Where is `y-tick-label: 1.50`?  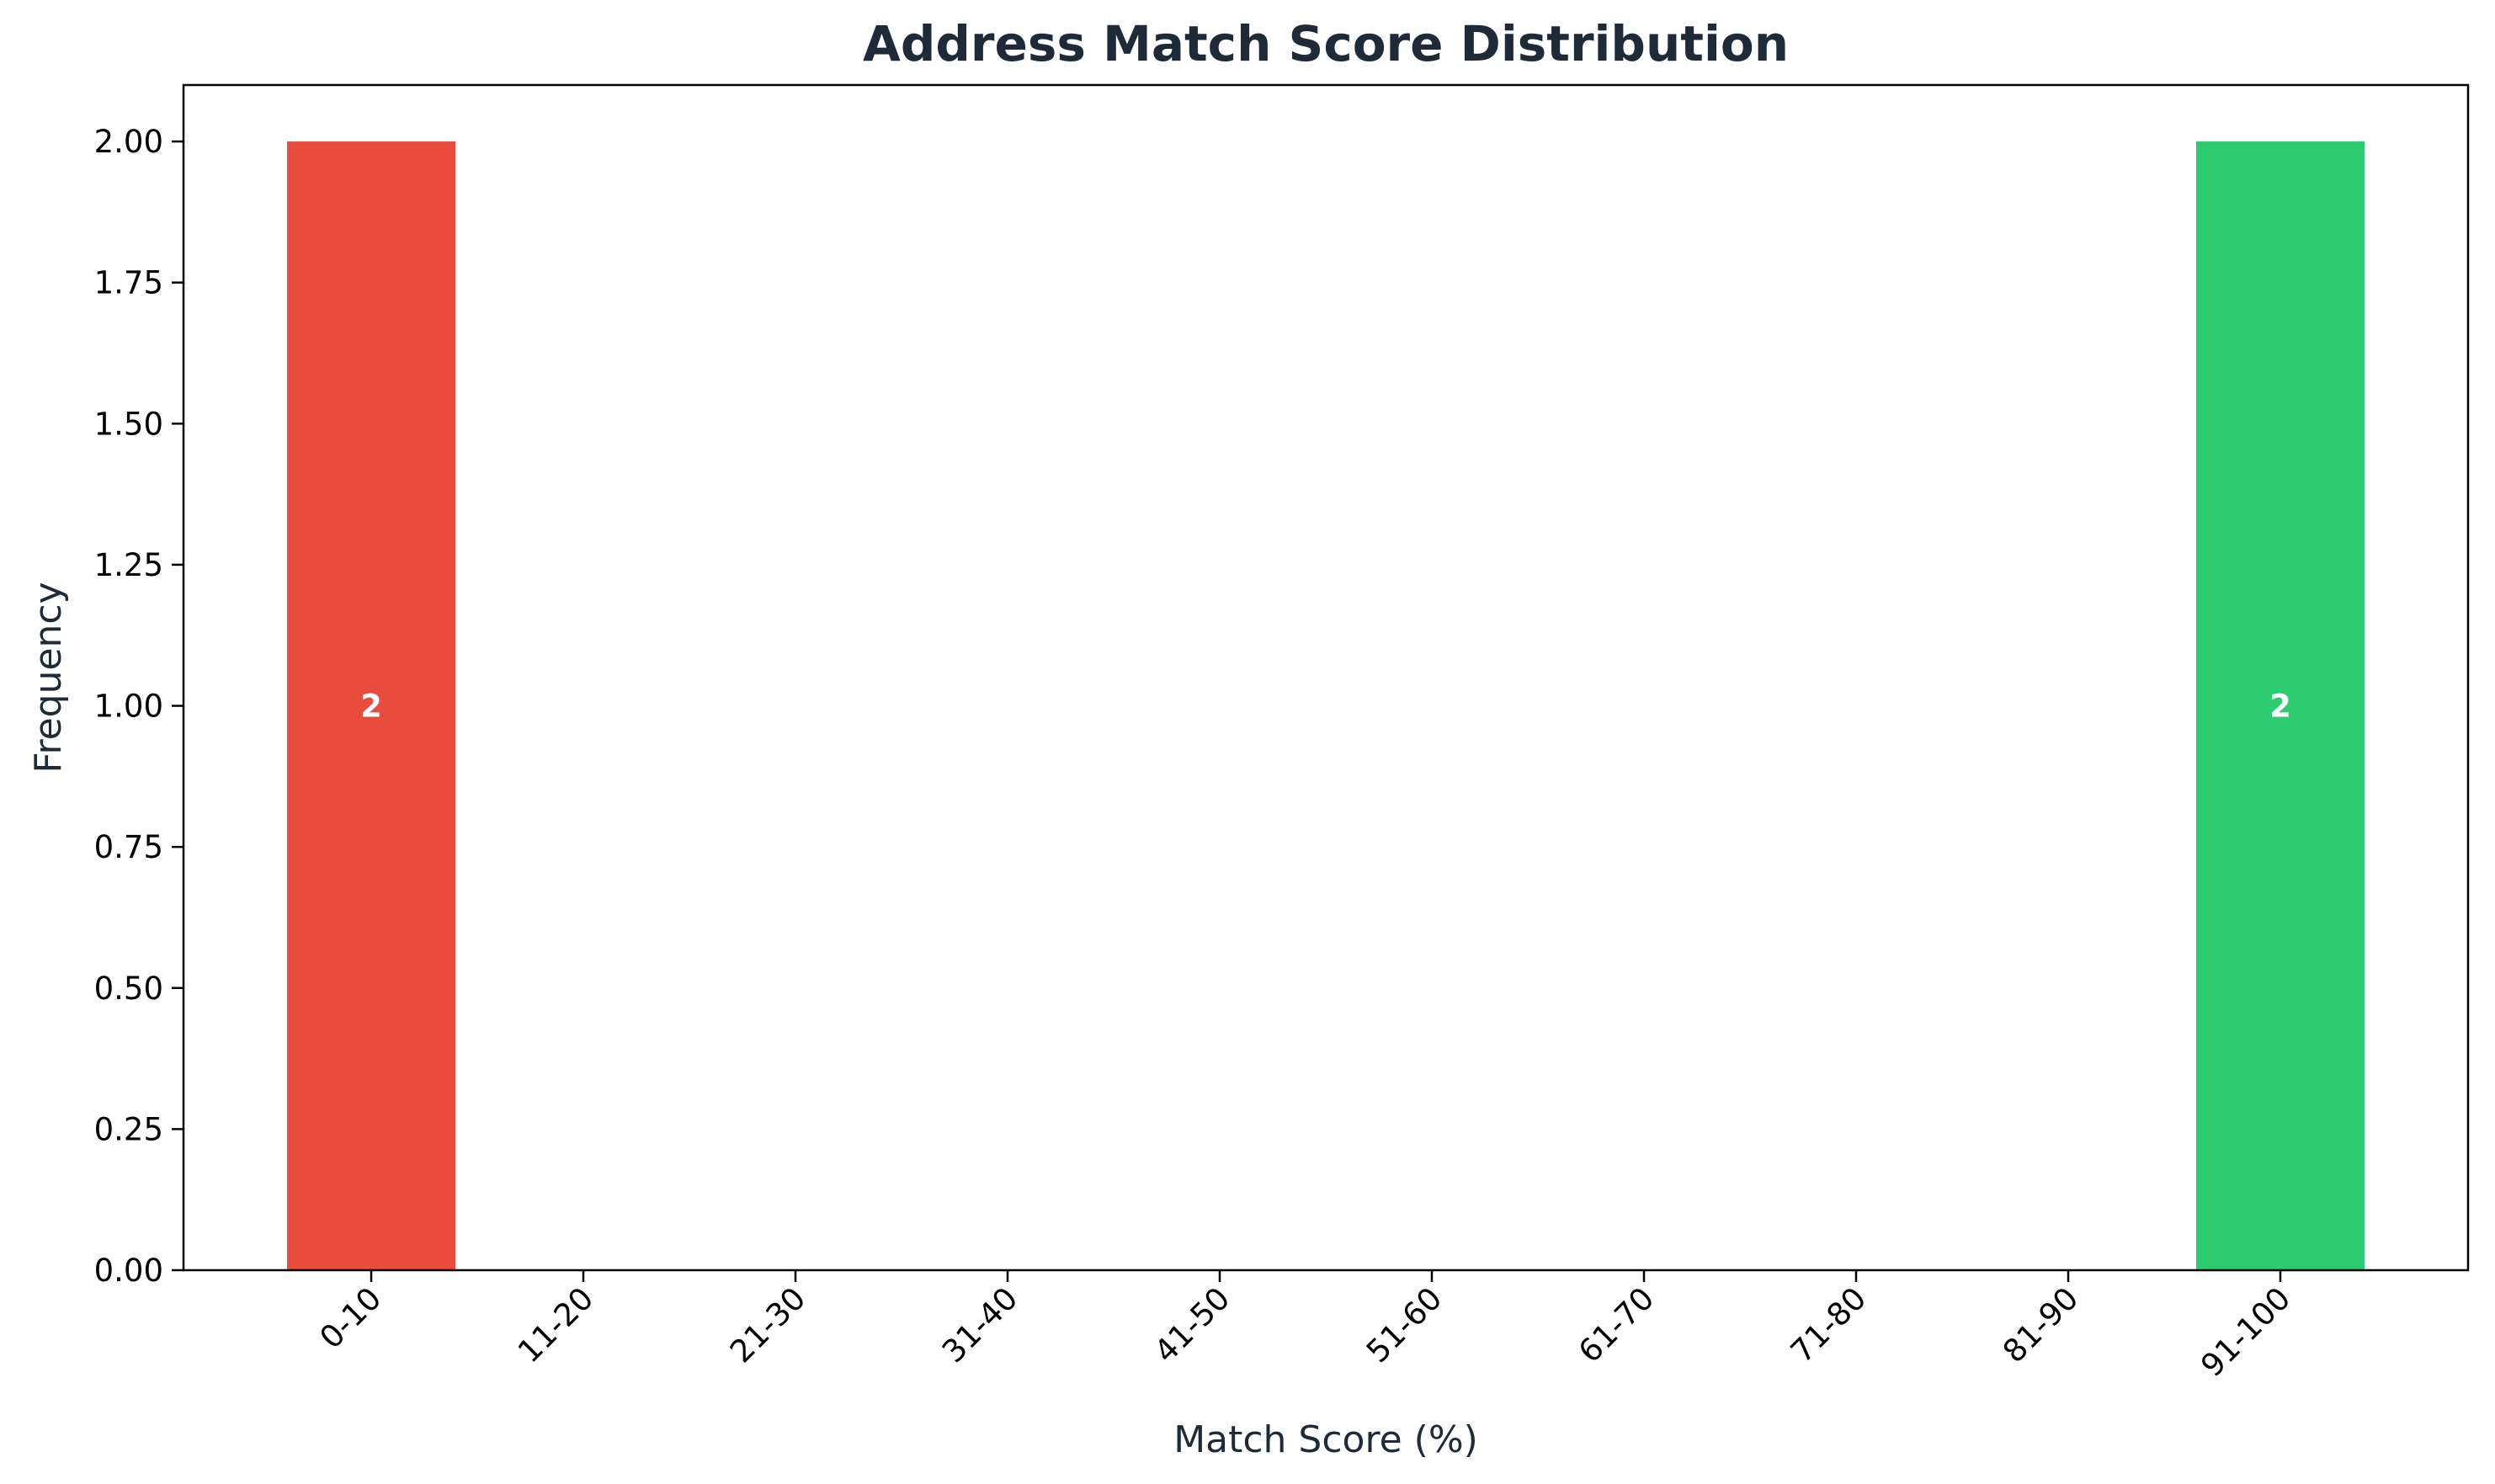
y-tick-label: 1.50 is located at coordinates (128, 424).